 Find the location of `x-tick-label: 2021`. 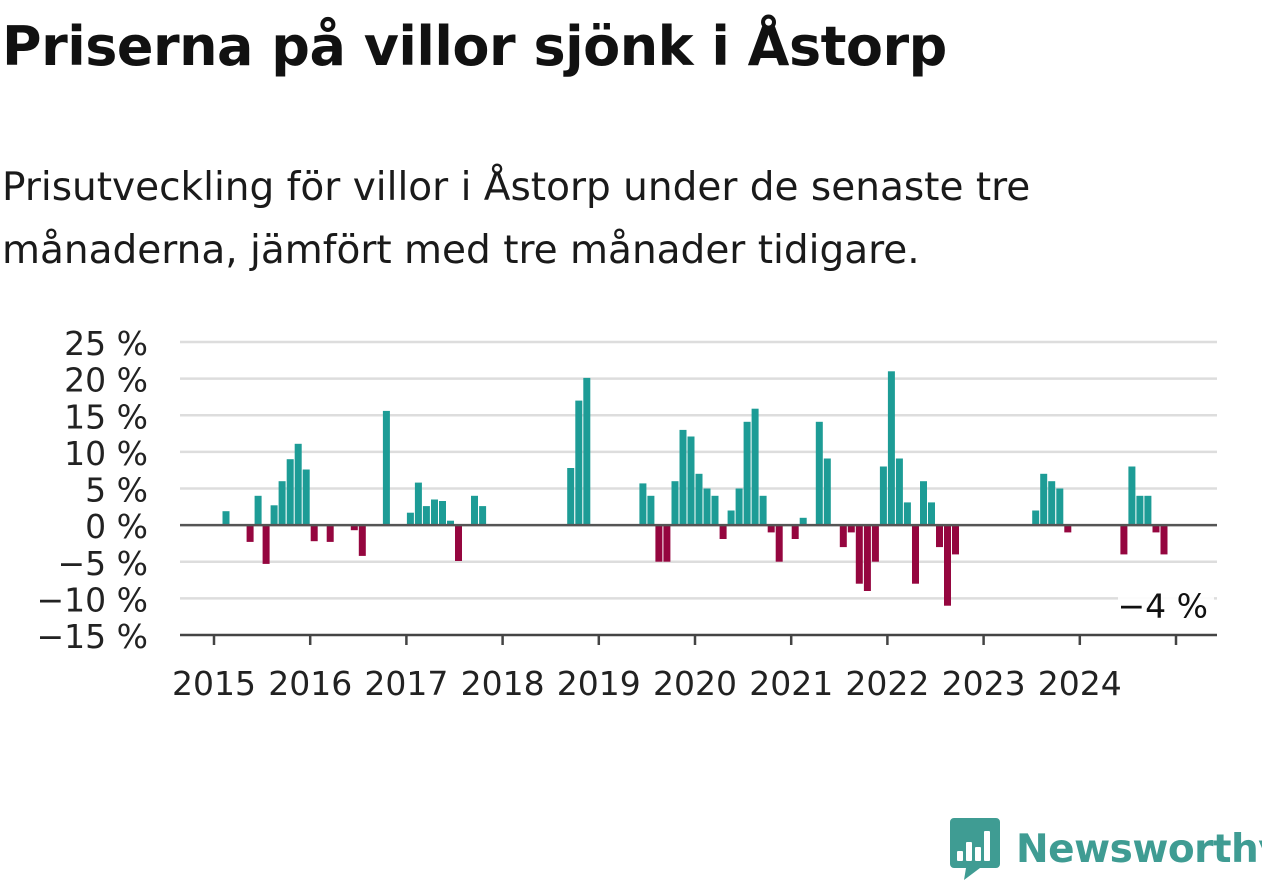

x-tick-label: 2021 is located at coordinates (791, 683).